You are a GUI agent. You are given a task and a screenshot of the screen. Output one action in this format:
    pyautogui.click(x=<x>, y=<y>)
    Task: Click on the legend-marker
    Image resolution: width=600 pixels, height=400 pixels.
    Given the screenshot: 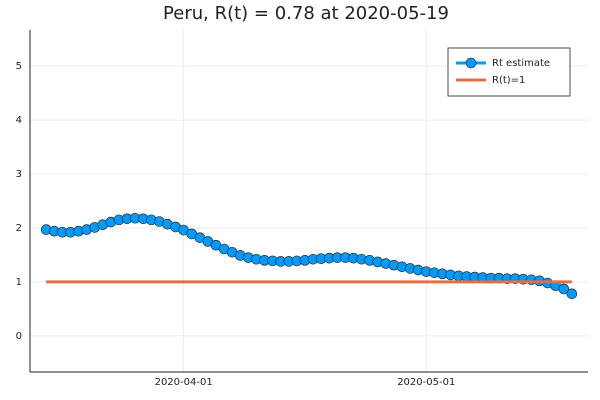 What is the action you would take?
    pyautogui.click(x=471, y=63)
    